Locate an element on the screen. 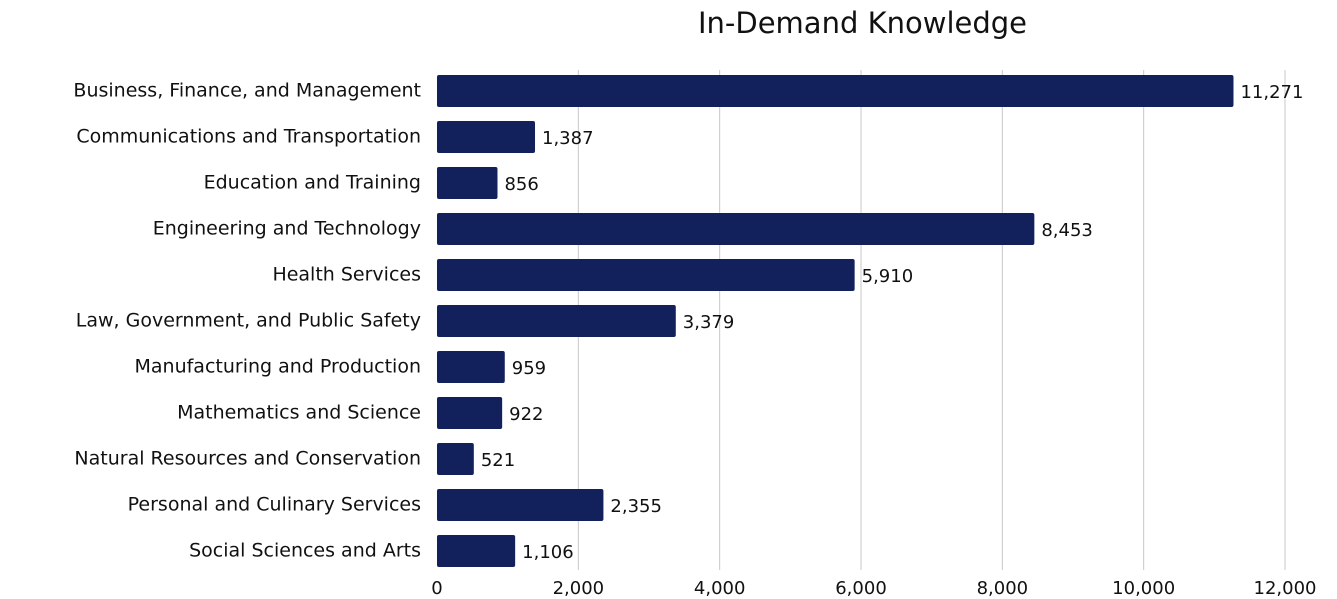 Image resolution: width=1337 pixels, height=599 pixels. category-label: Personal and Culinary Services is located at coordinates (274, 505).